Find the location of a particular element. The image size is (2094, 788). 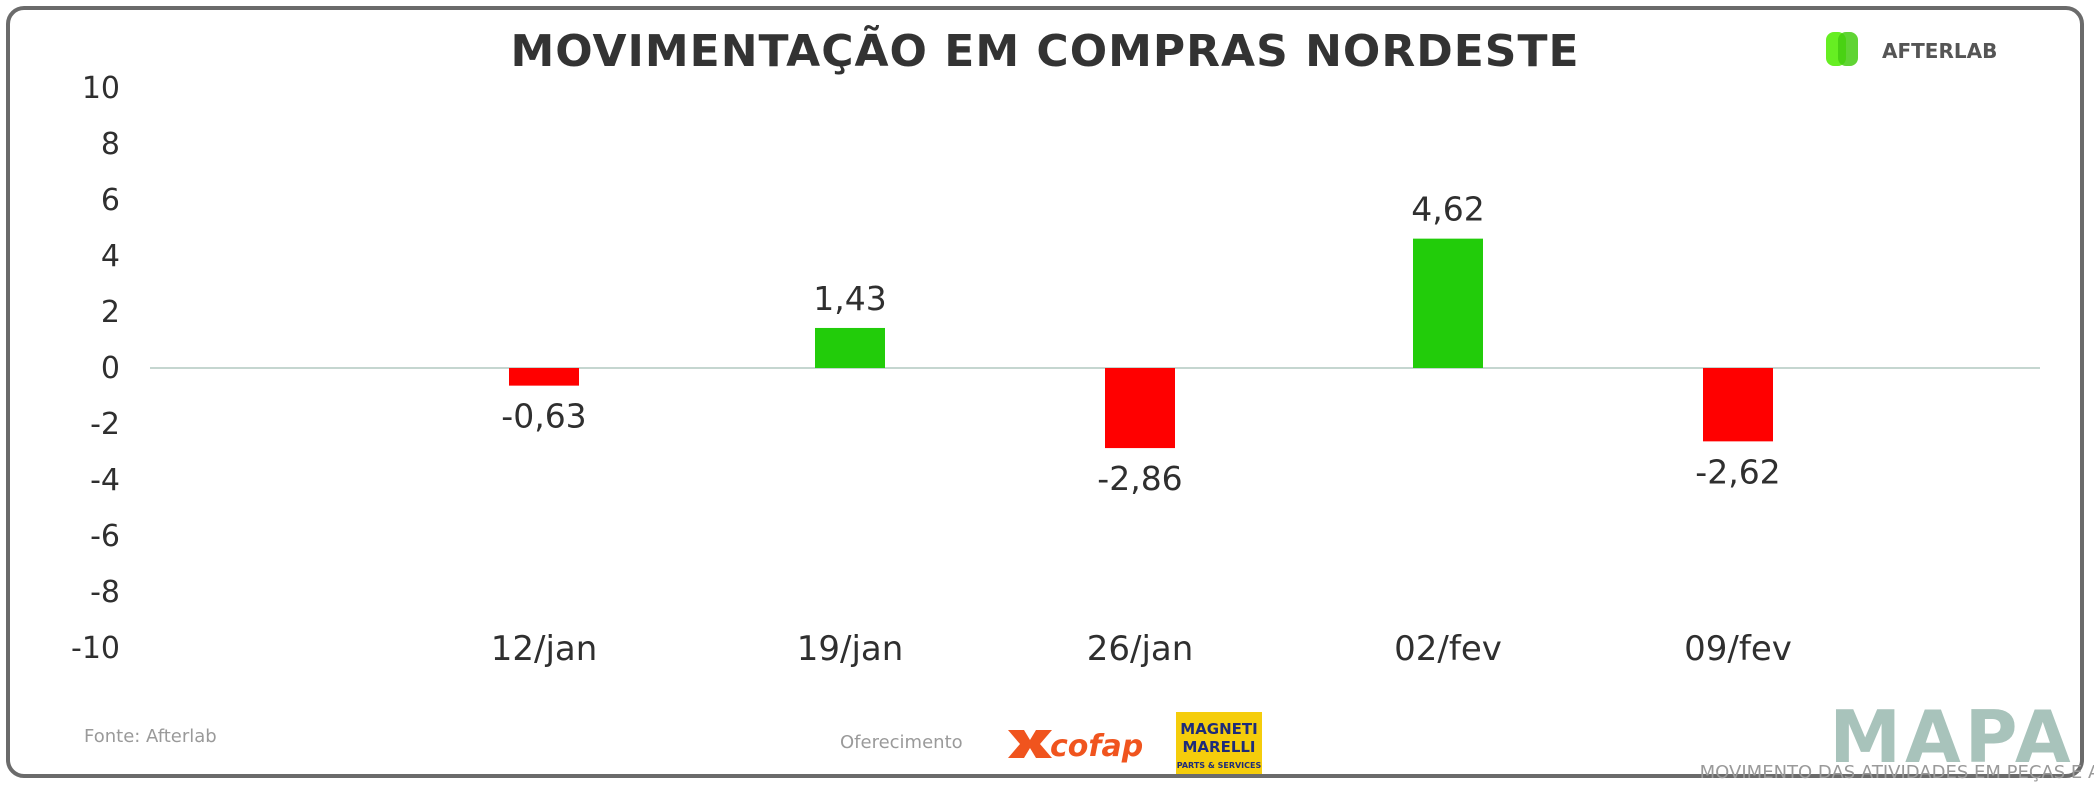

bar-19-jan is located at coordinates (850, 347).